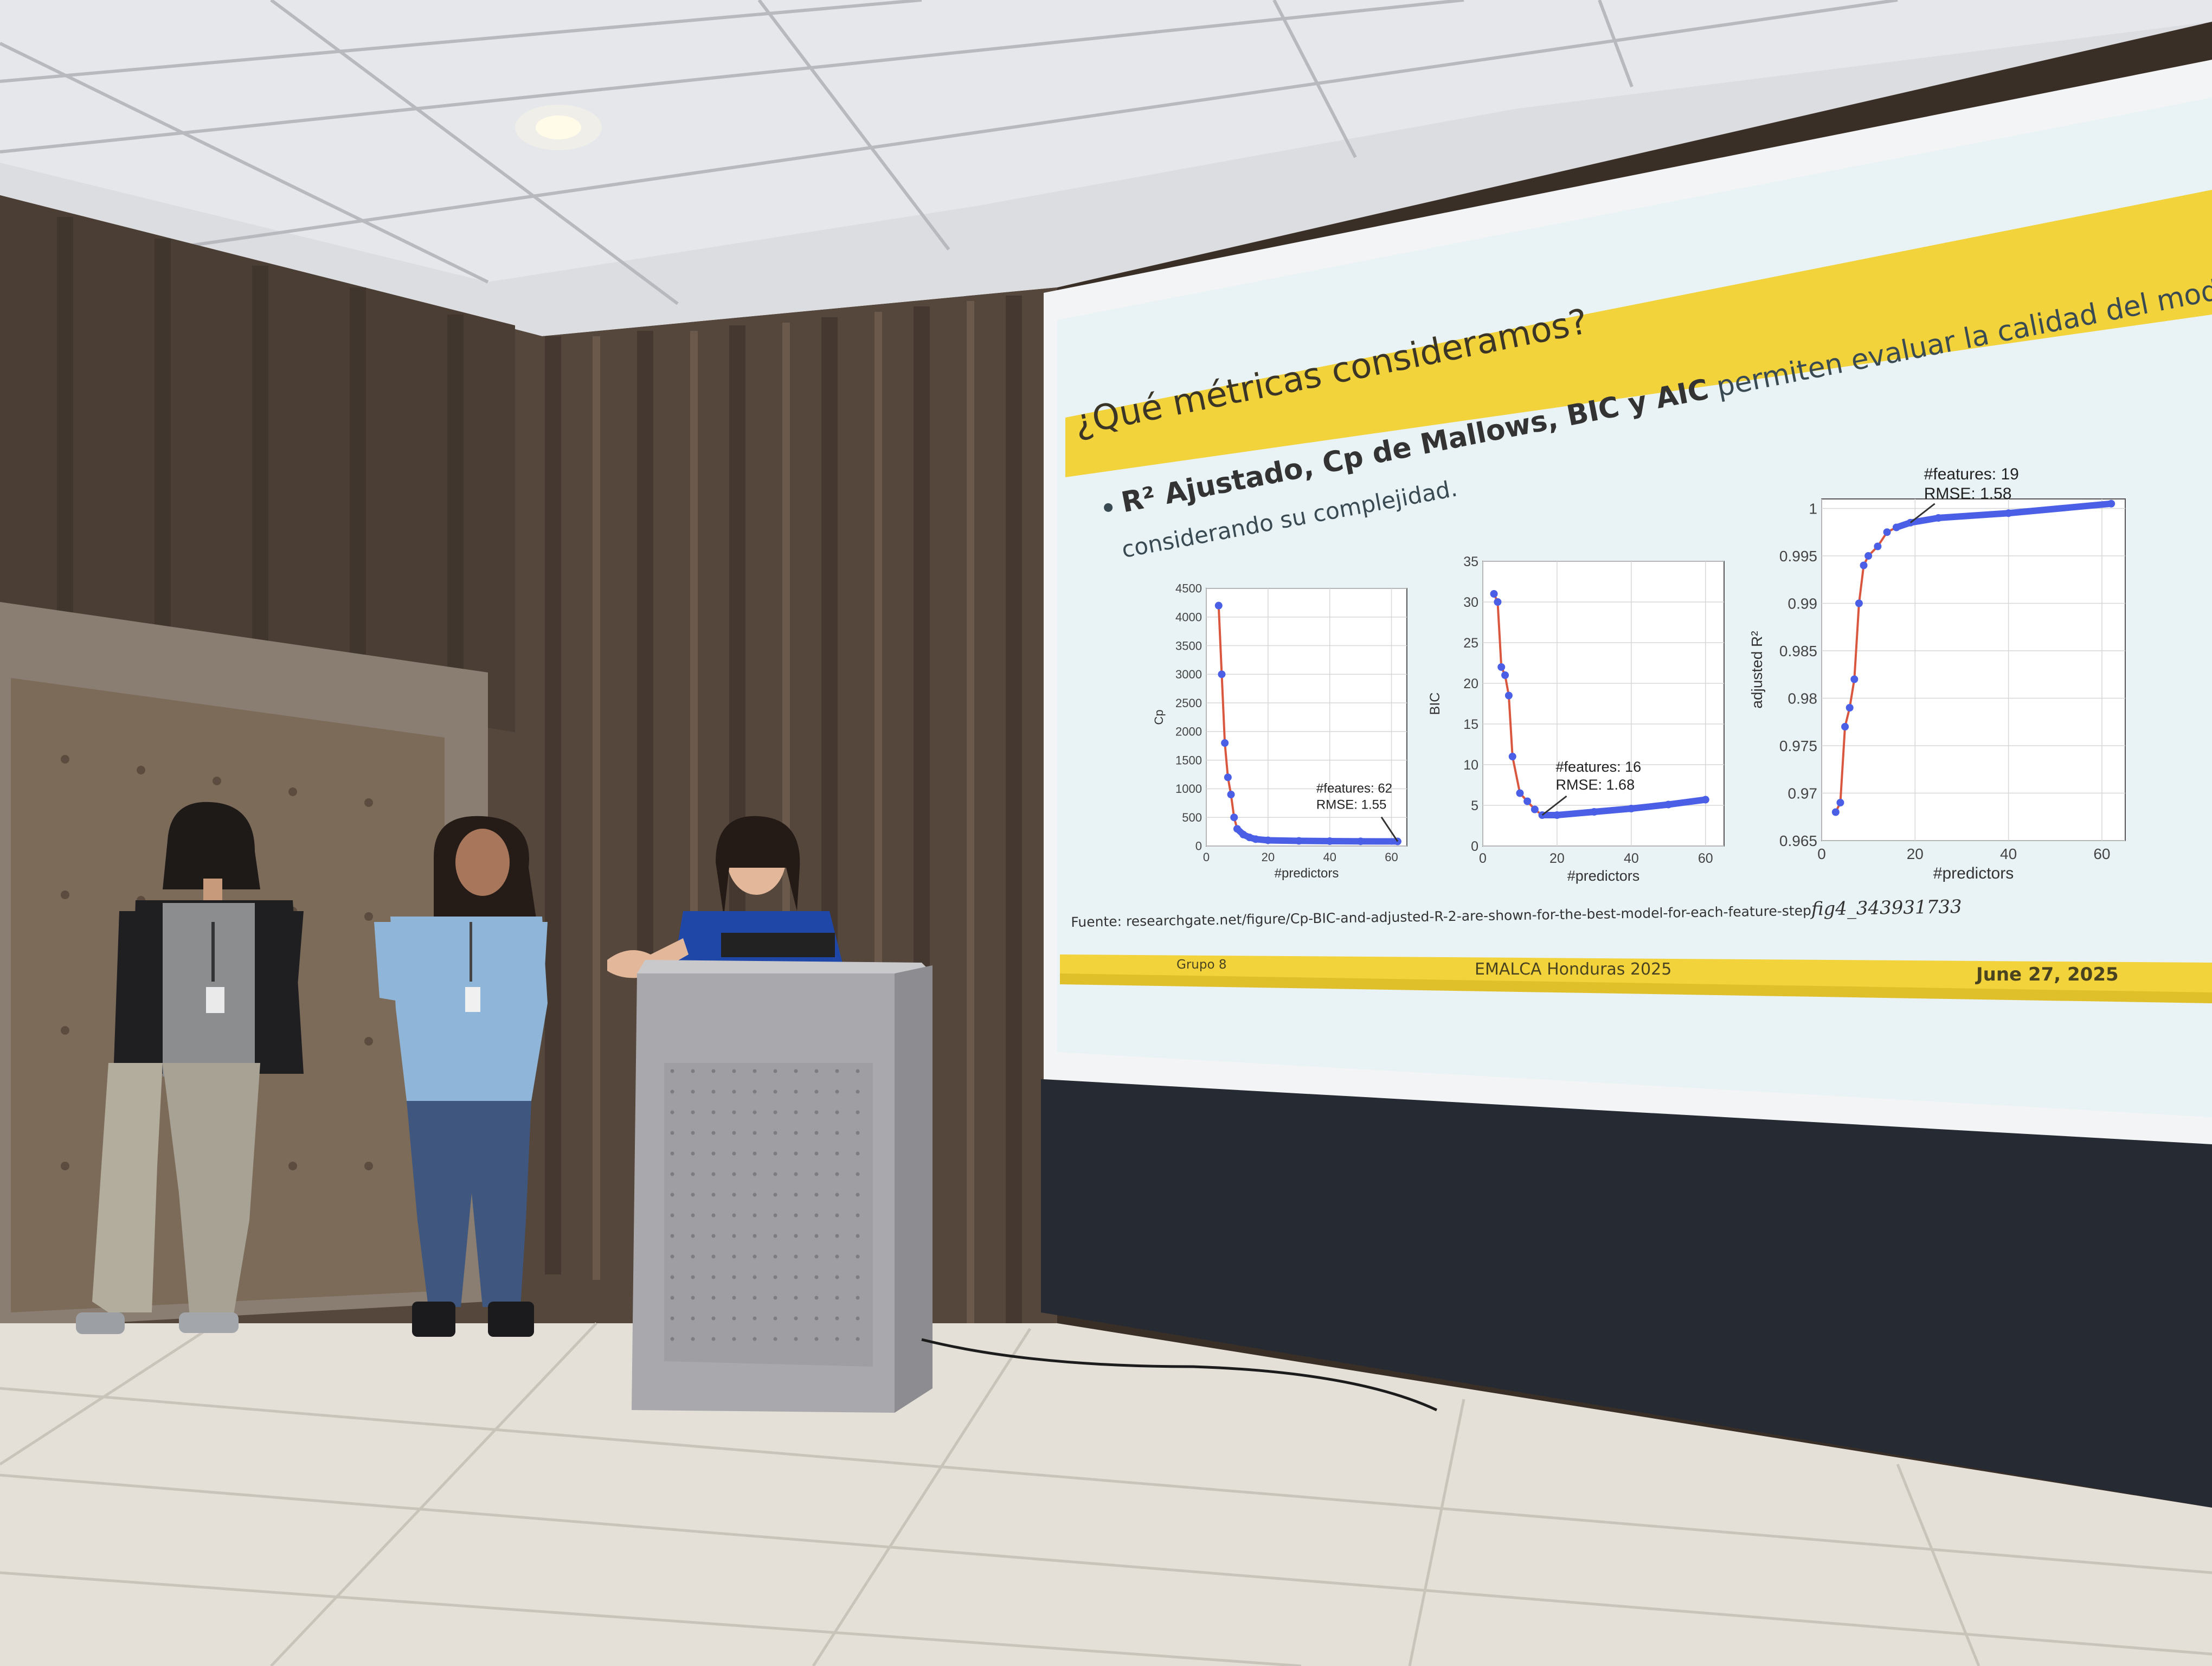  I want to click on y-tick-label: 0.985, so click(1798, 651).